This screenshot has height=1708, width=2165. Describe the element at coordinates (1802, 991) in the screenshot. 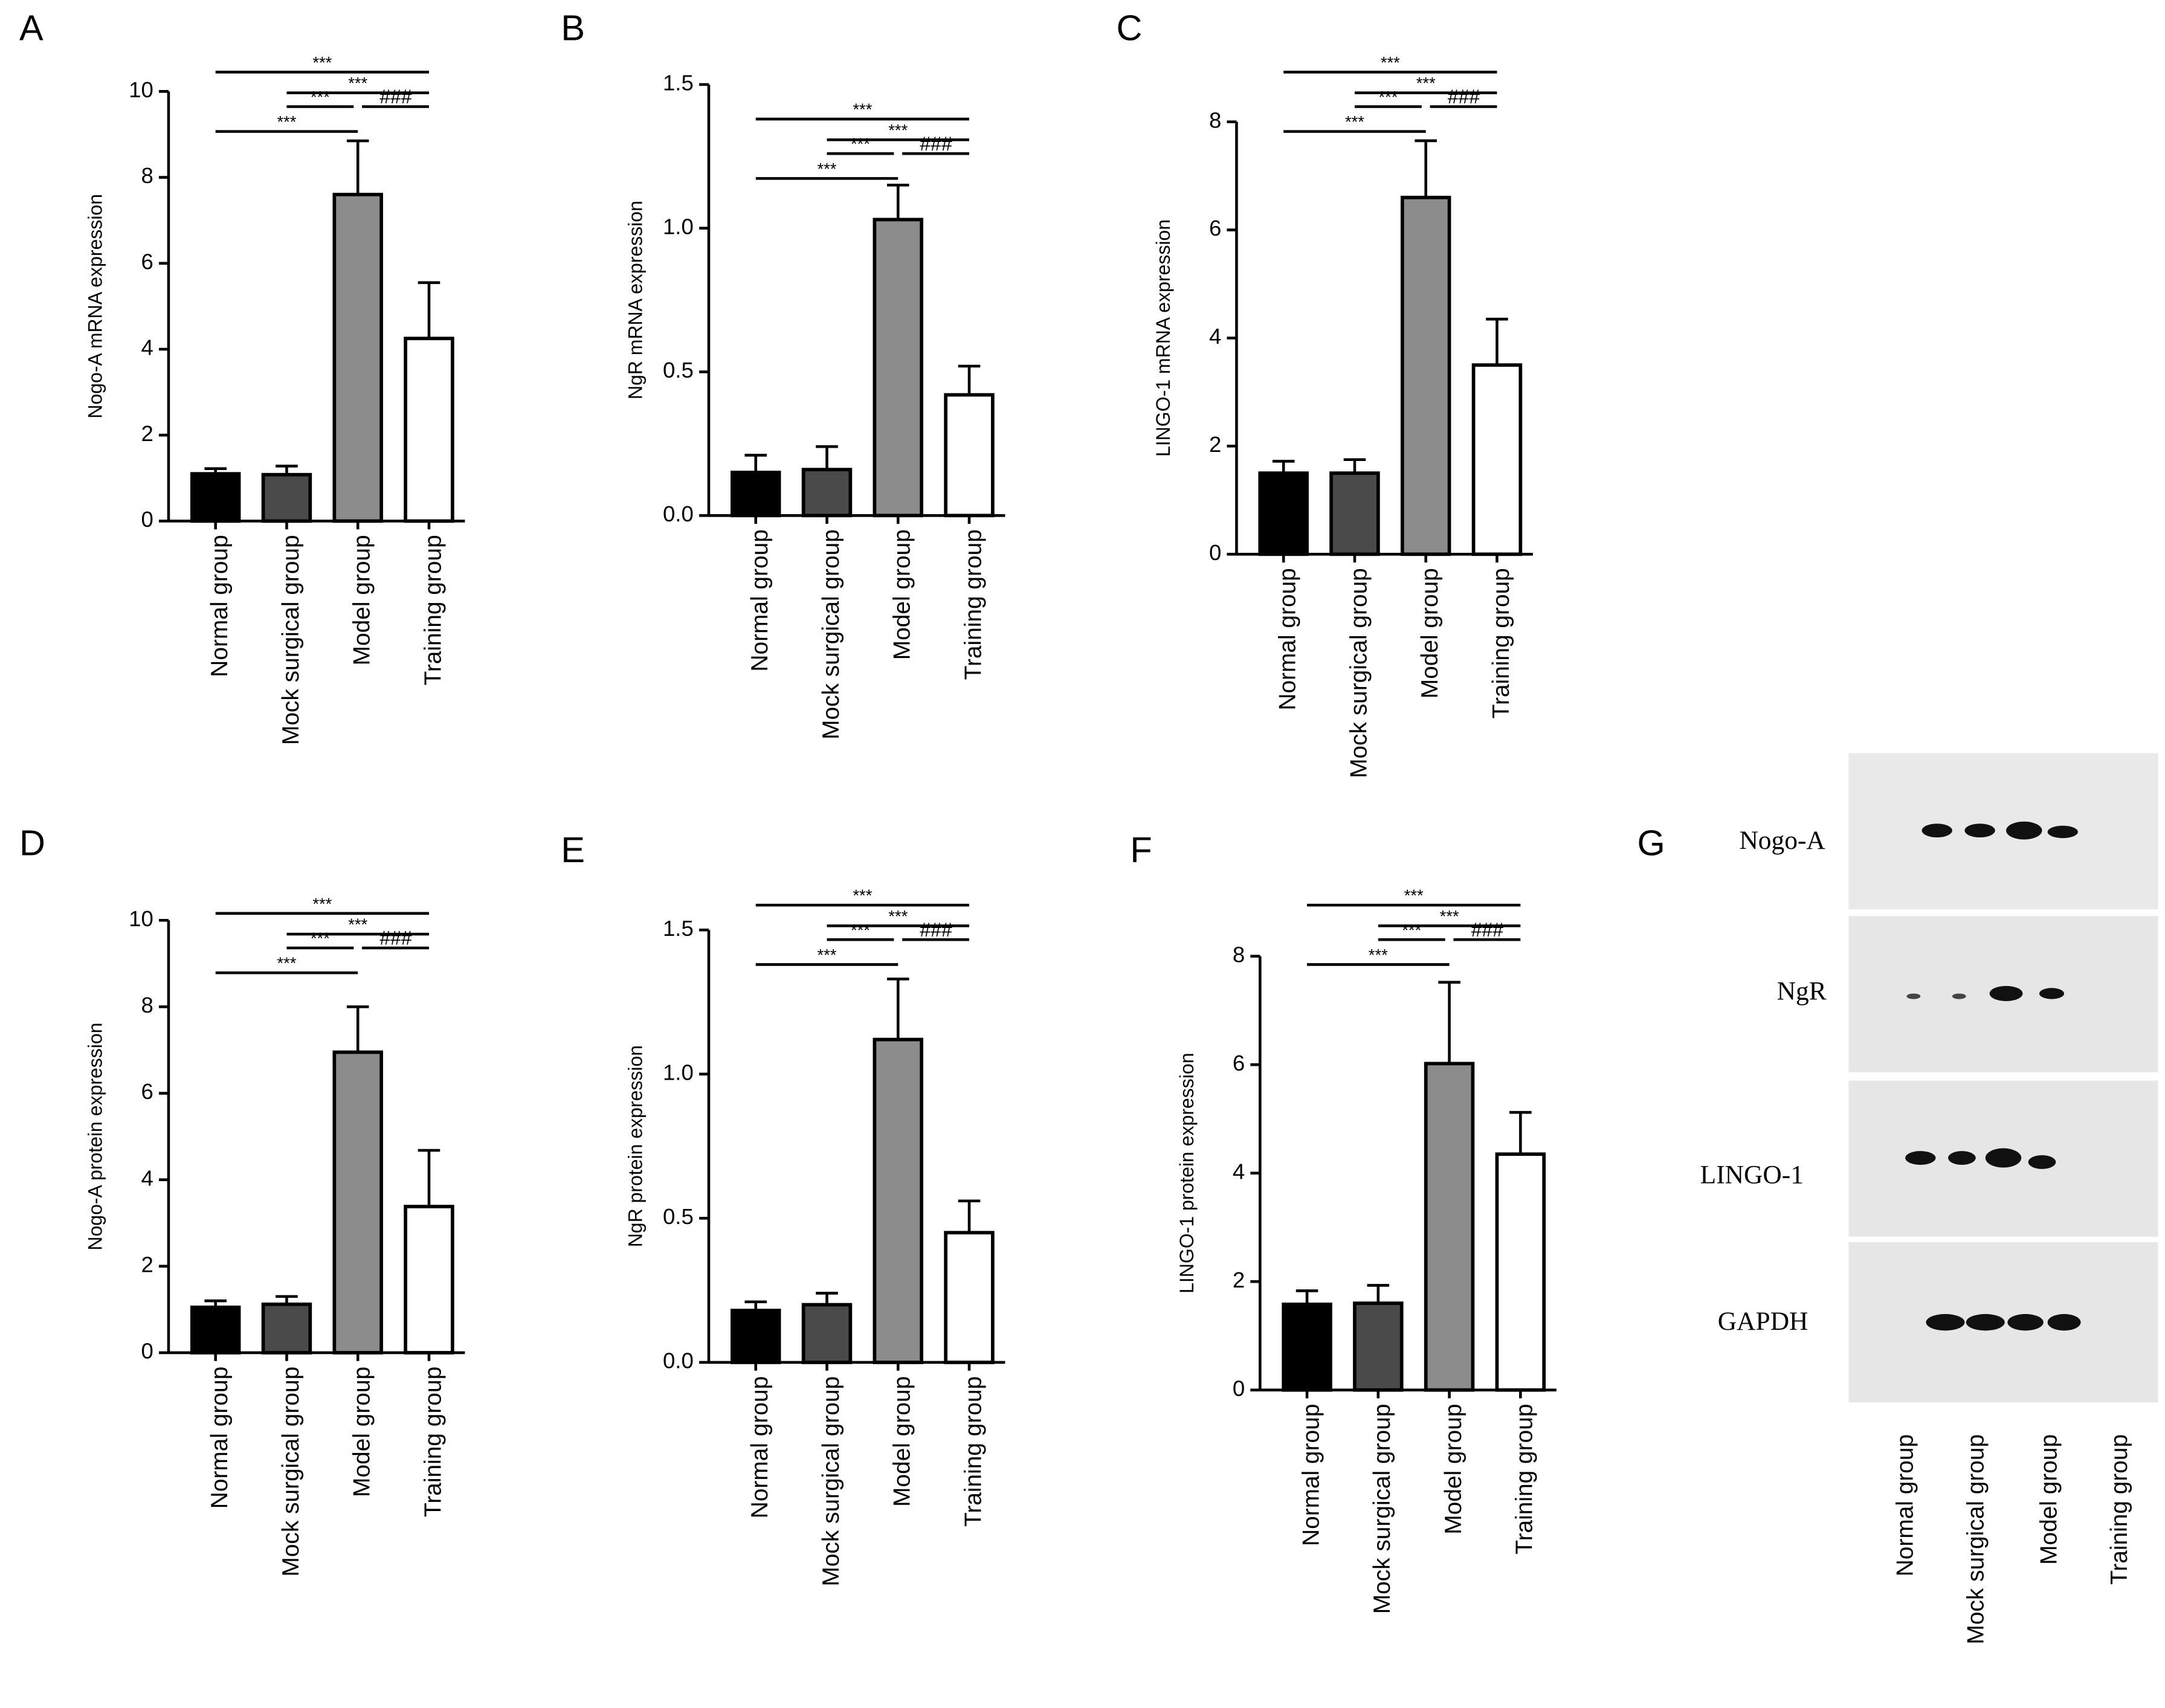

I see `blot-row-label: NgR` at that location.